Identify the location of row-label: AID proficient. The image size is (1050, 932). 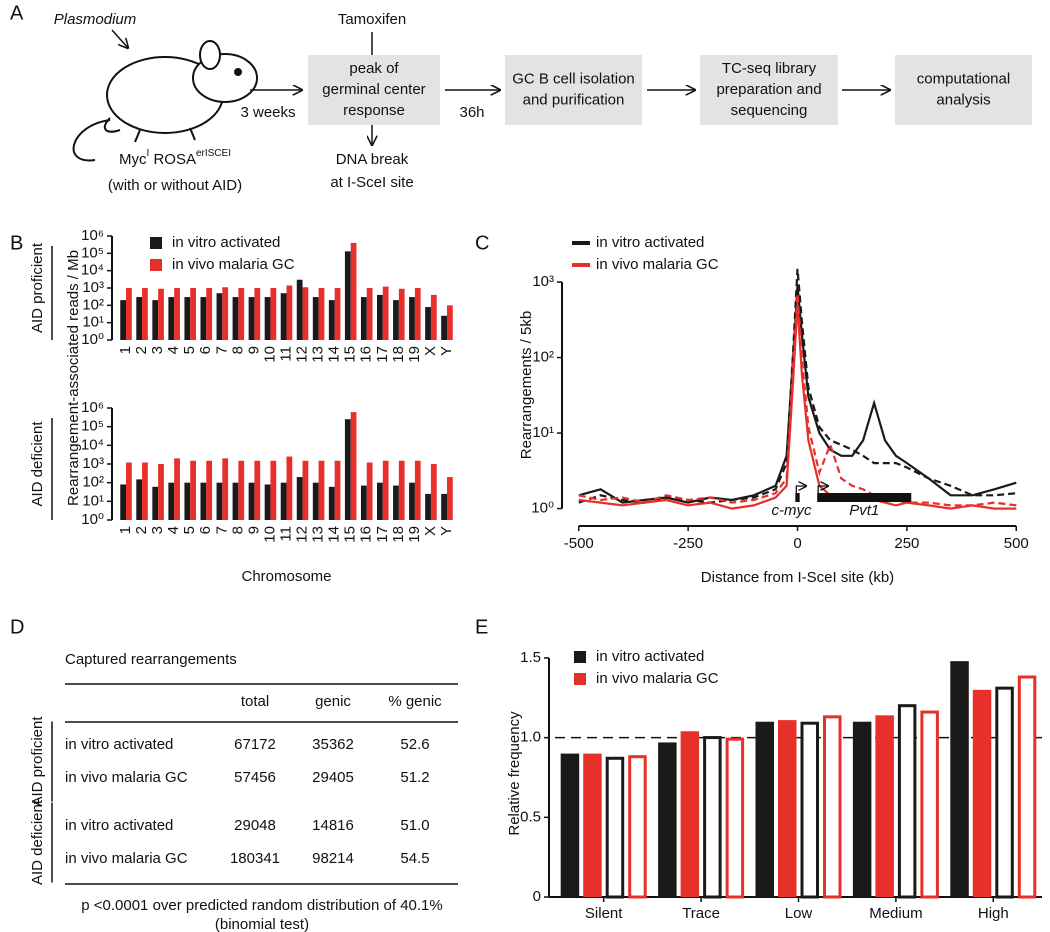
(37, 287).